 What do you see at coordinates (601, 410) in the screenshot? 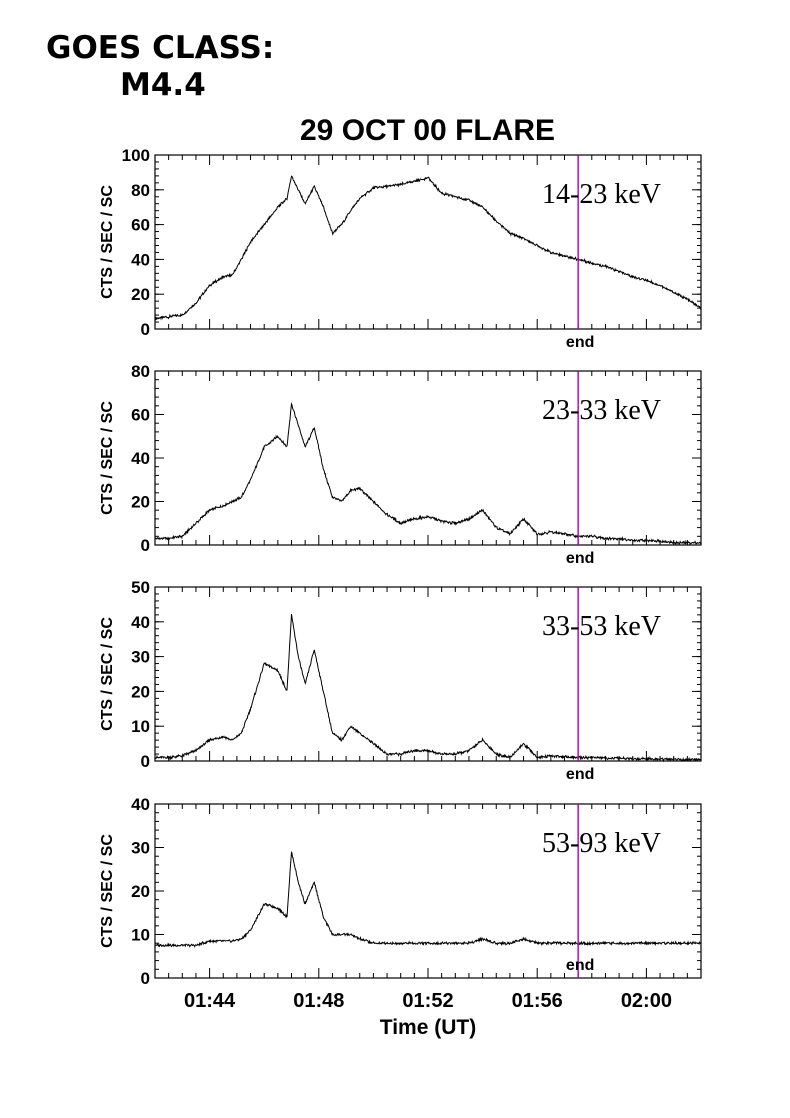
I see `energy-band-label: 23-33 keV` at bounding box center [601, 410].